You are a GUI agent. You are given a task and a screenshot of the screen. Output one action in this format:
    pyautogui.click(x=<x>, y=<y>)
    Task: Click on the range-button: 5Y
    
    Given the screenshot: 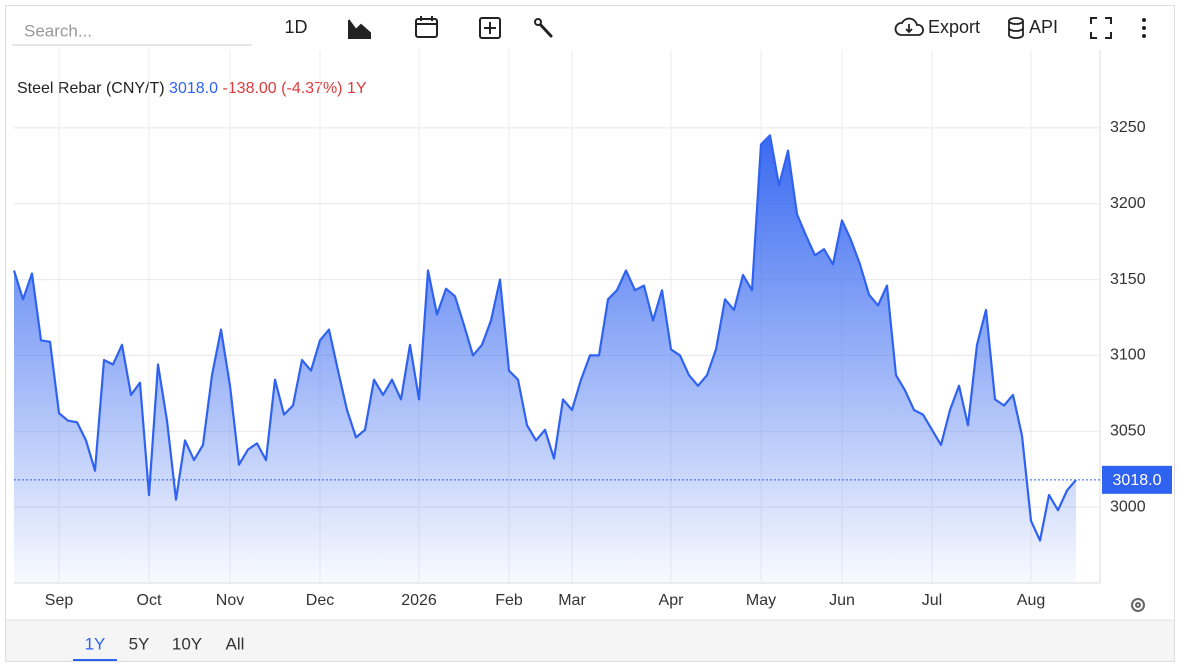 What is the action you would take?
    pyautogui.click(x=139, y=643)
    